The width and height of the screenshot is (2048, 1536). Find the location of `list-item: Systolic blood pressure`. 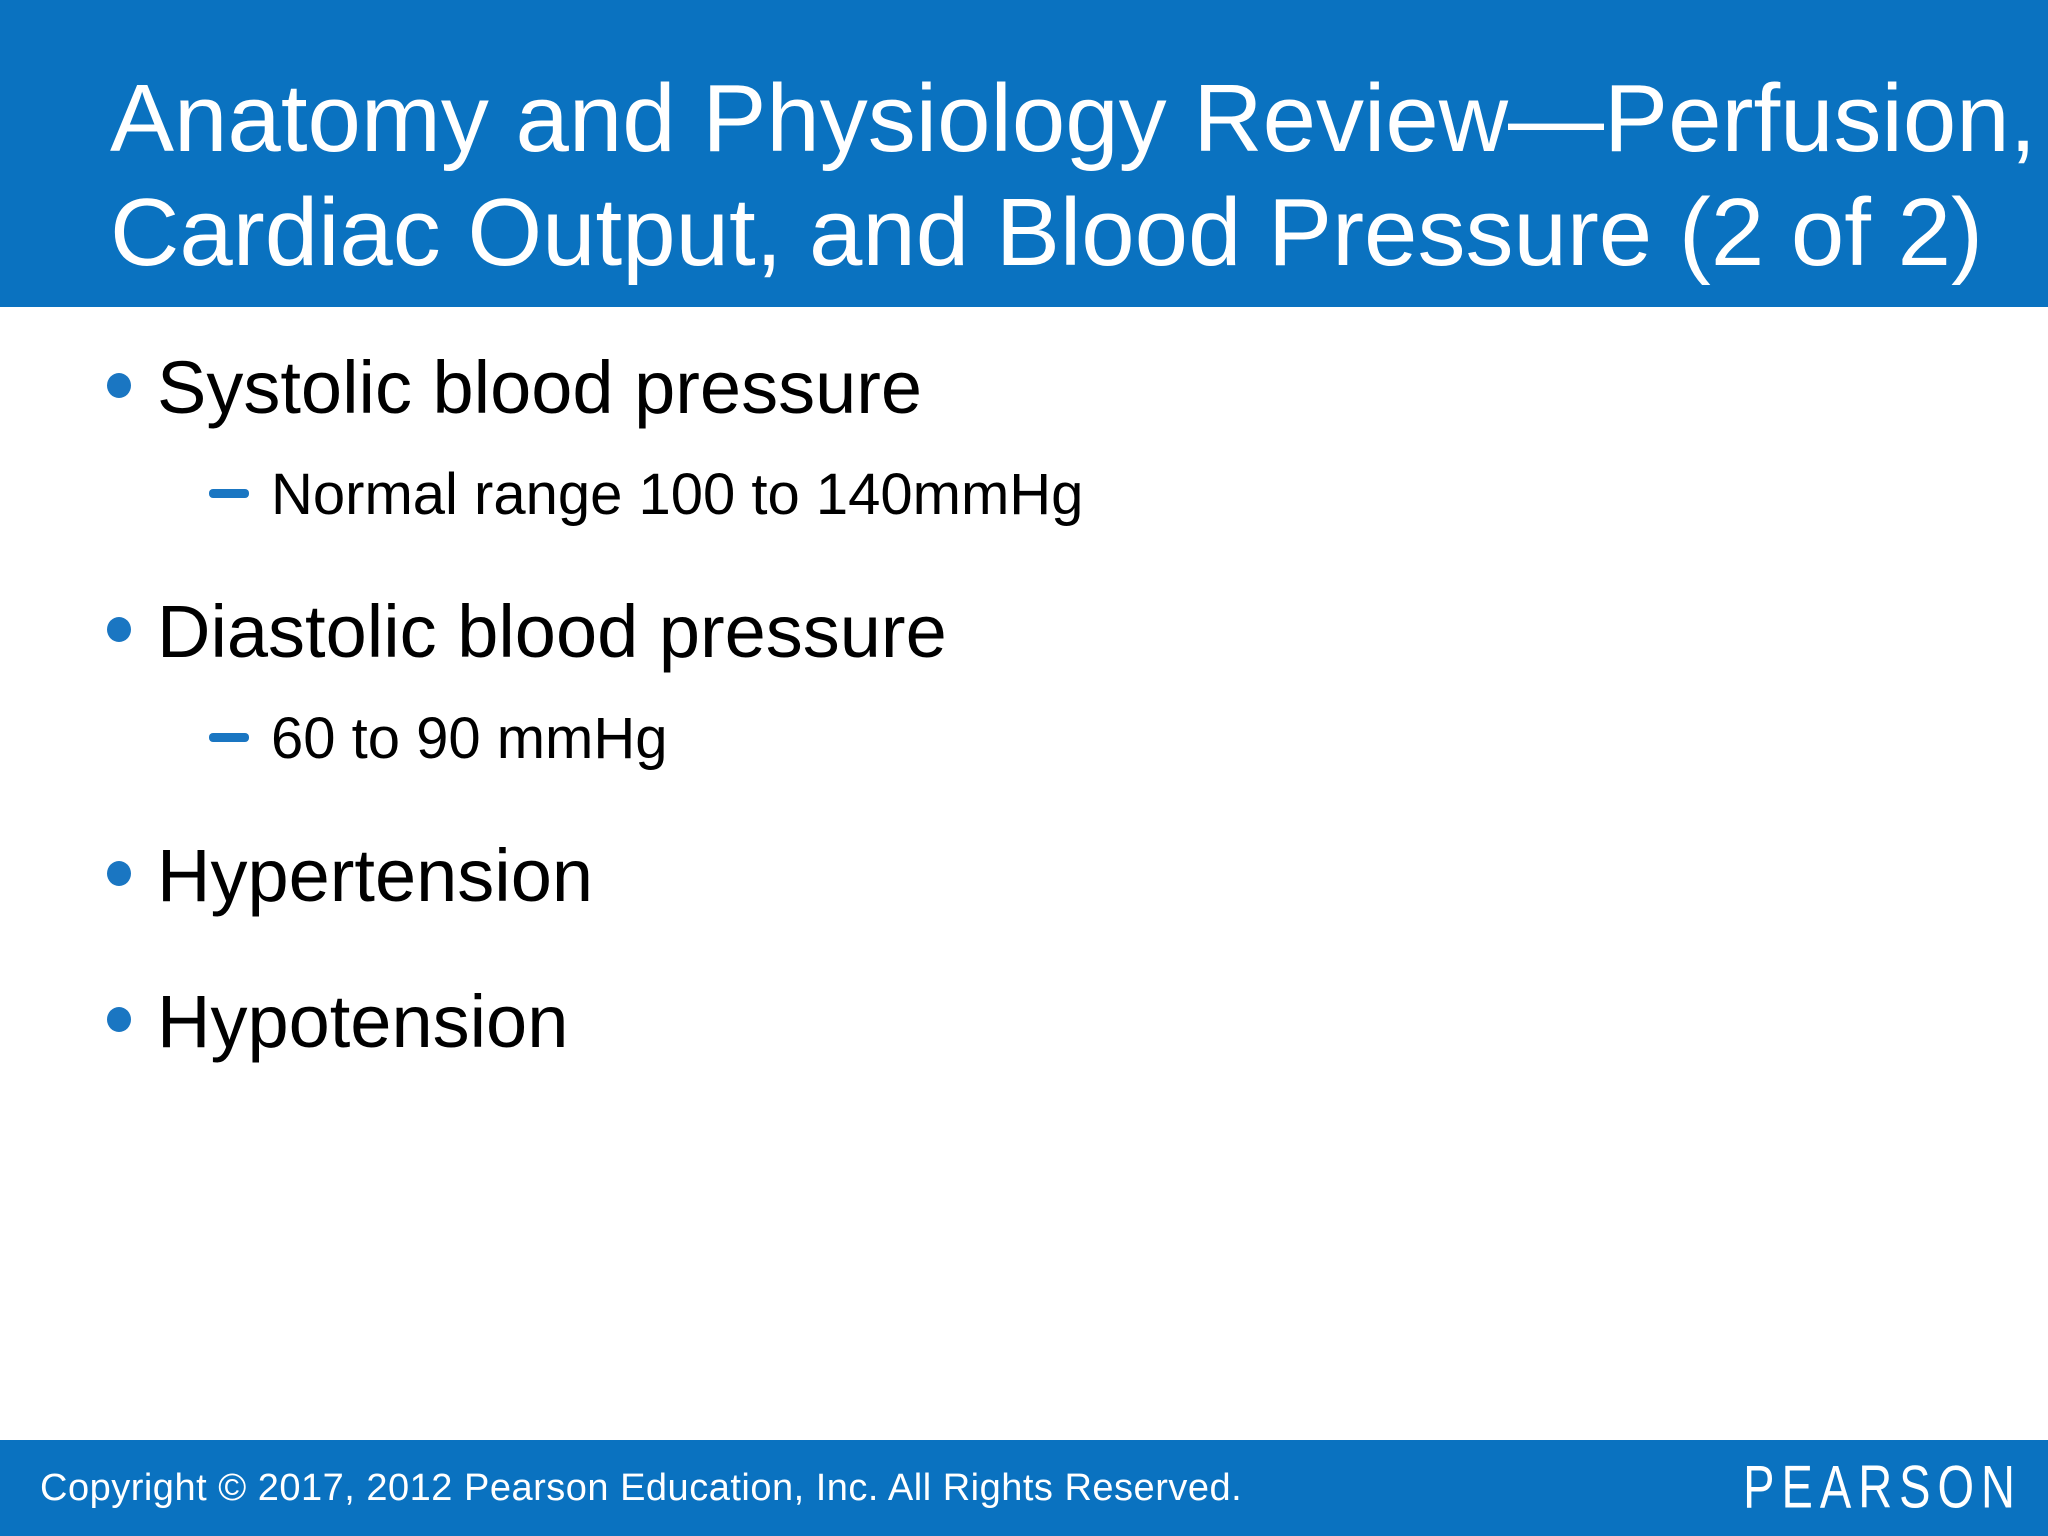

list-item: Systolic blood pressure is located at coordinates (1047, 388).